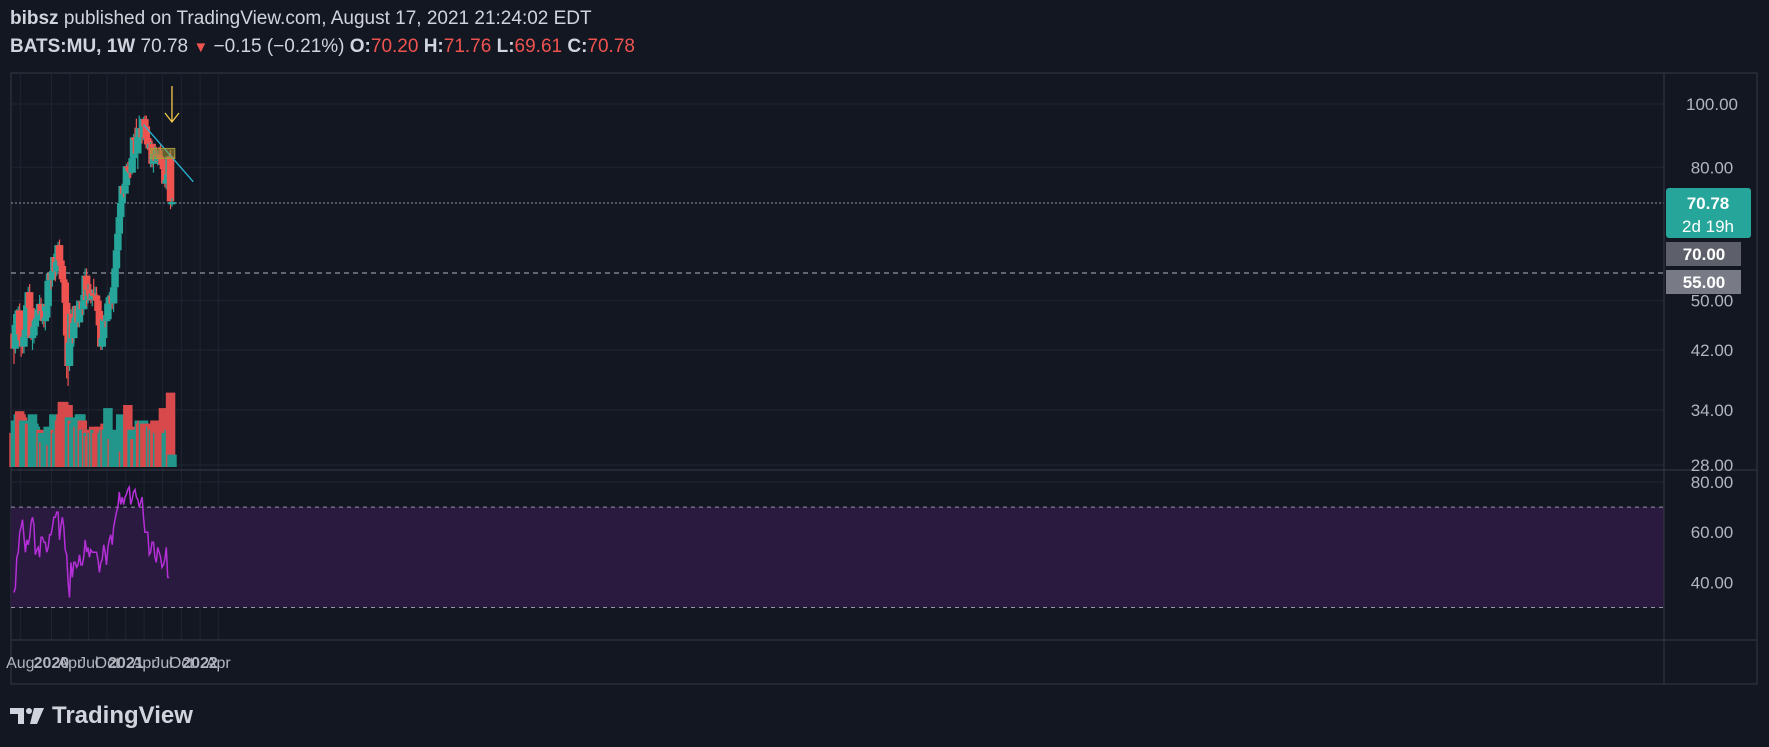 This screenshot has width=1769, height=747. What do you see at coordinates (91, 541) in the screenshot?
I see `rsi-line` at bounding box center [91, 541].